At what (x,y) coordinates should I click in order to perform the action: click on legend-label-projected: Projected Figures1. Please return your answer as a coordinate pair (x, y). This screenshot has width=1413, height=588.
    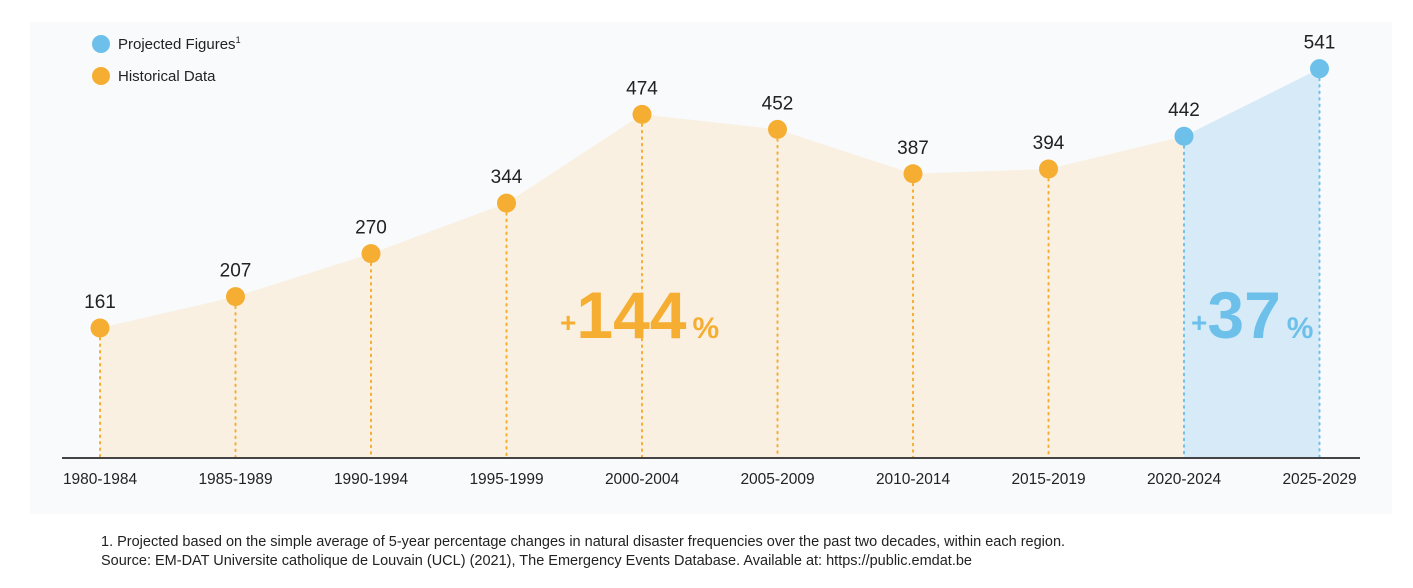
    Looking at the image, I should click on (179, 44).